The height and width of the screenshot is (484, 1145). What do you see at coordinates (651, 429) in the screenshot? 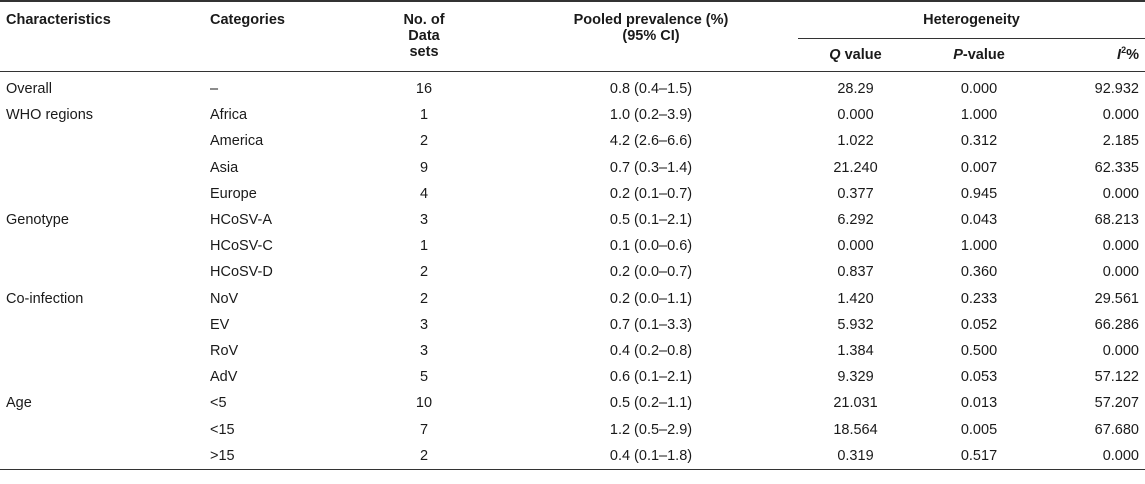
I see `cell-pooled-prevalence: 1.2 (0.5–2.9)` at bounding box center [651, 429].